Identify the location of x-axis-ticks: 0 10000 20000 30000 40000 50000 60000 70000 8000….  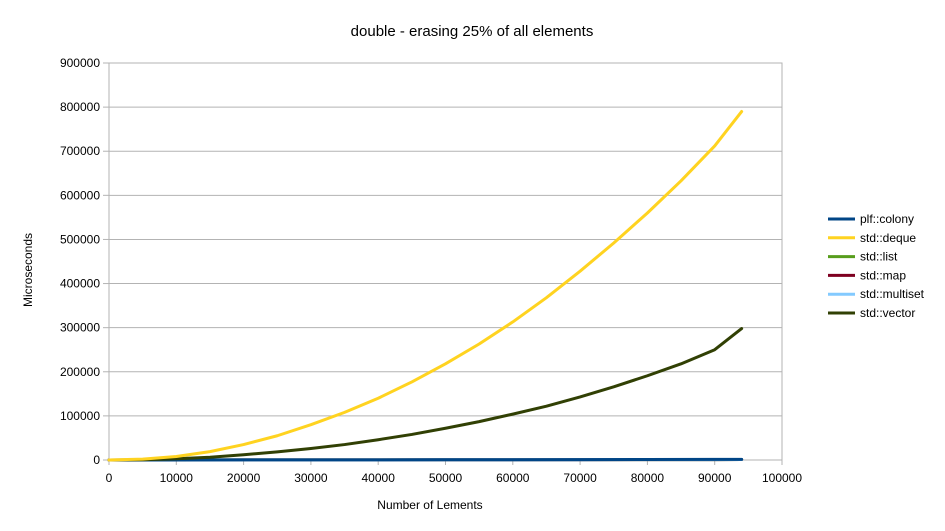
(454, 472).